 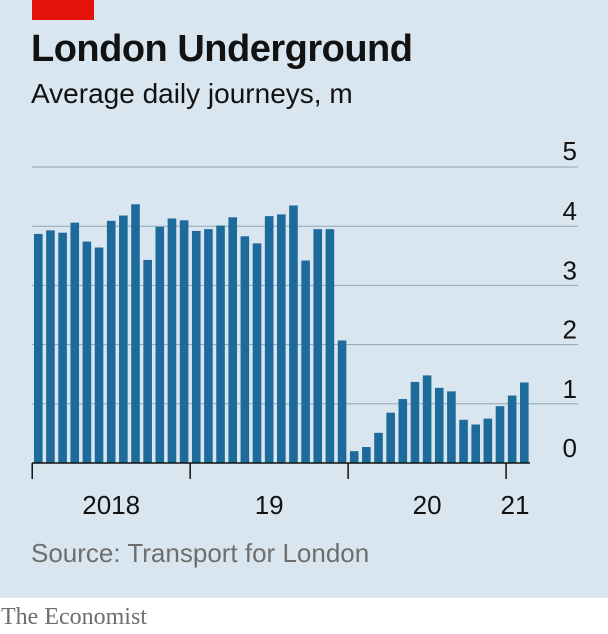 I want to click on x-tick-label: 20, so click(x=427, y=505).